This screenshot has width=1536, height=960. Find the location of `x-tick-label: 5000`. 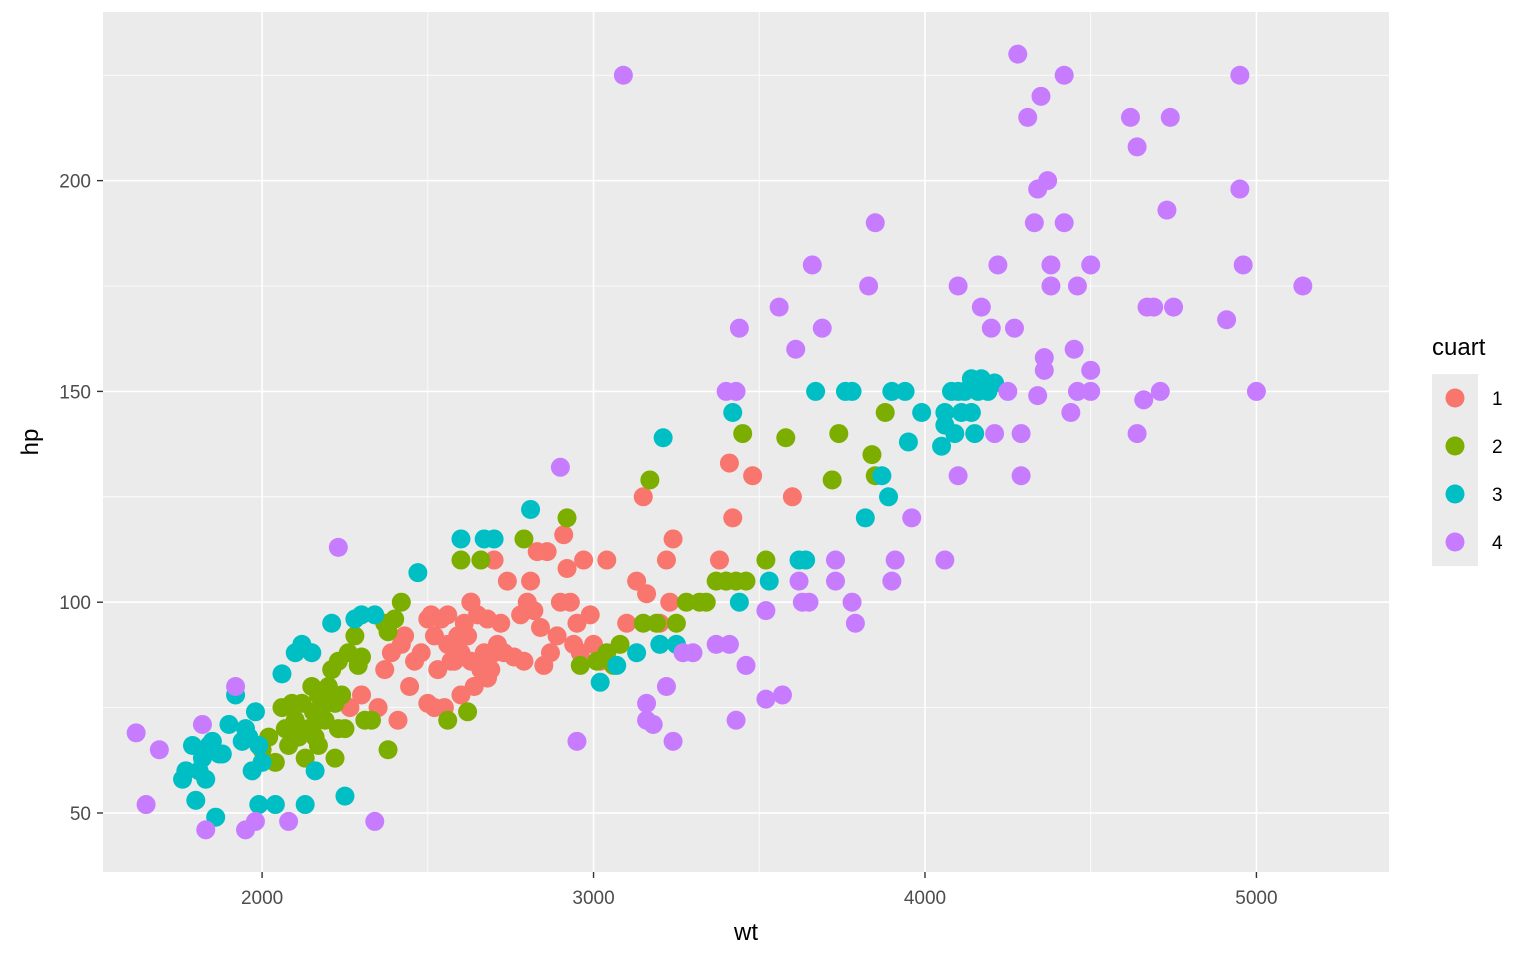

x-tick-label: 5000 is located at coordinates (1256, 898).